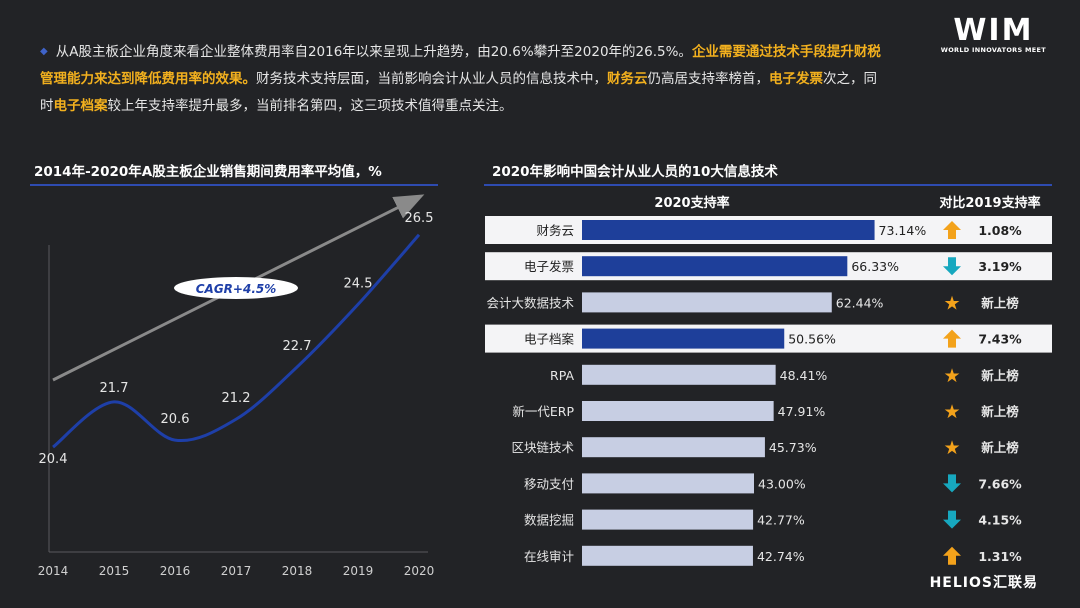 This screenshot has width=1080, height=608. I want to click on x-tick-label: 2015, so click(114, 571).